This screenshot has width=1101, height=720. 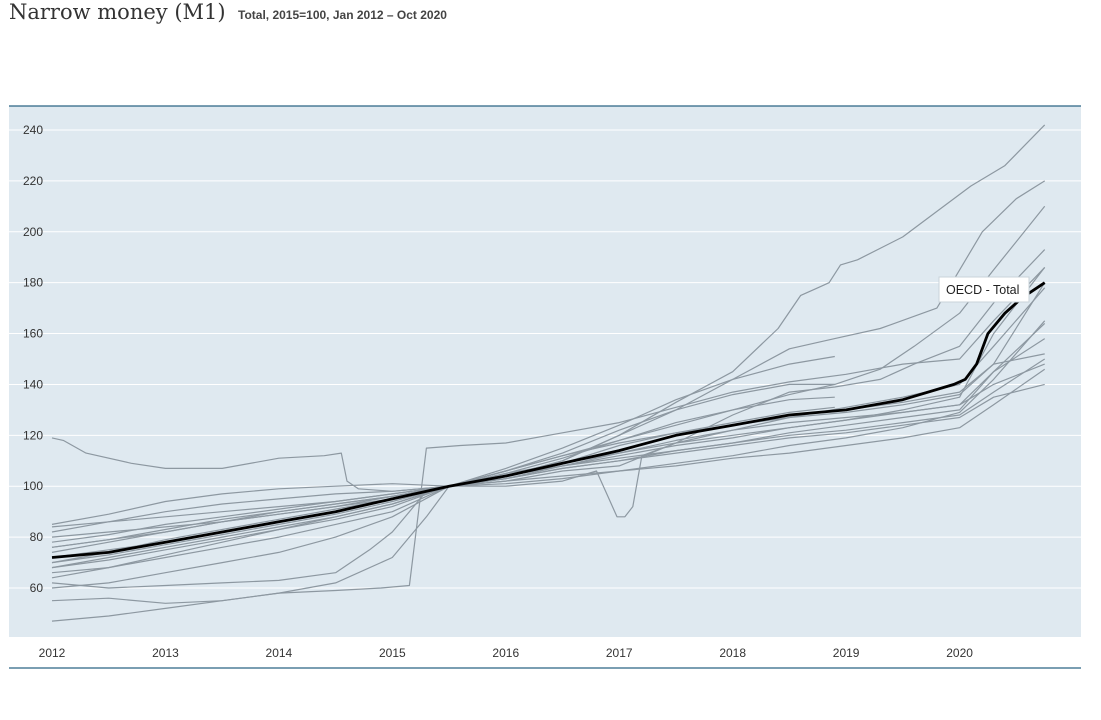 I want to click on x-tick-label: 2012, so click(x=52, y=653).